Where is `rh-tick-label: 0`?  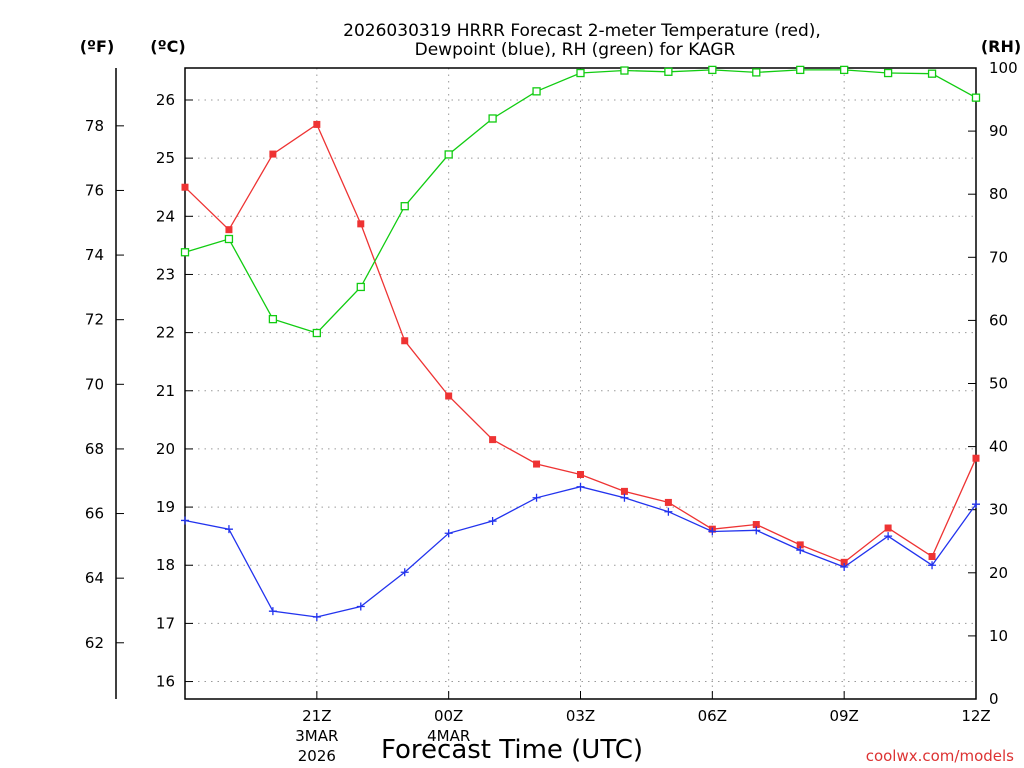 rh-tick-label: 0 is located at coordinates (994, 699).